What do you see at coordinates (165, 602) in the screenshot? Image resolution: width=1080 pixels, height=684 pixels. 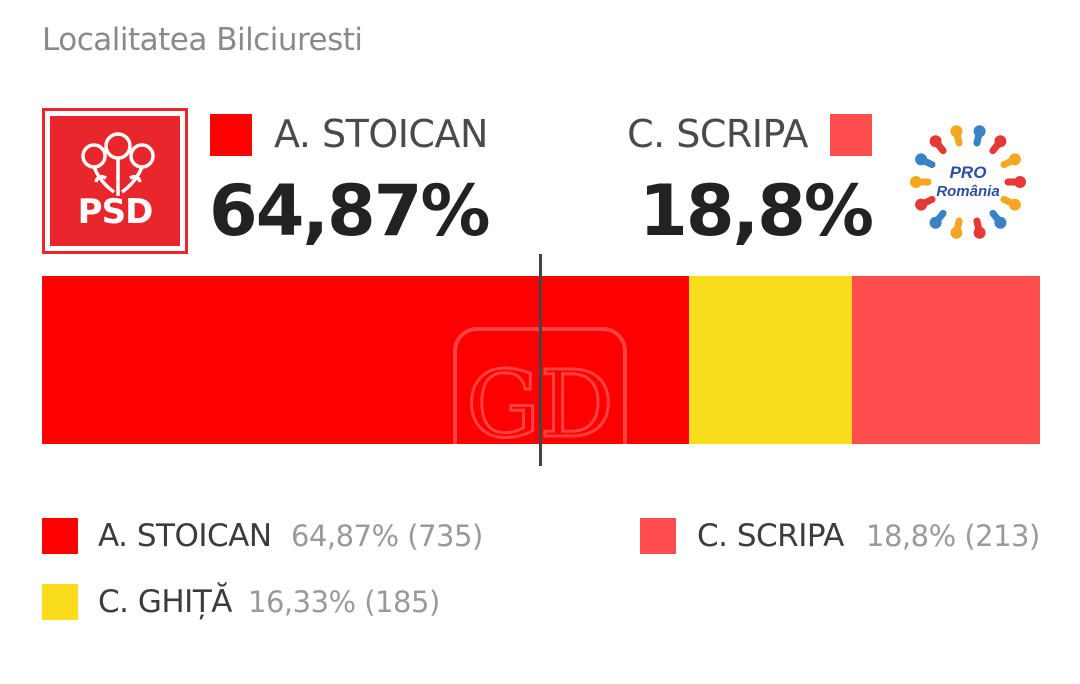 I see `legend-name-ghita: C. GHIȚĂ` at bounding box center [165, 602].